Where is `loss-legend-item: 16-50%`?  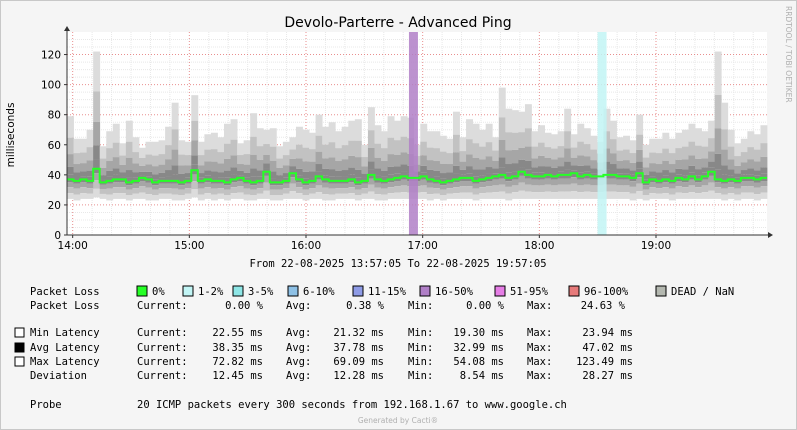 loss-legend-item: 16-50% is located at coordinates (446, 291).